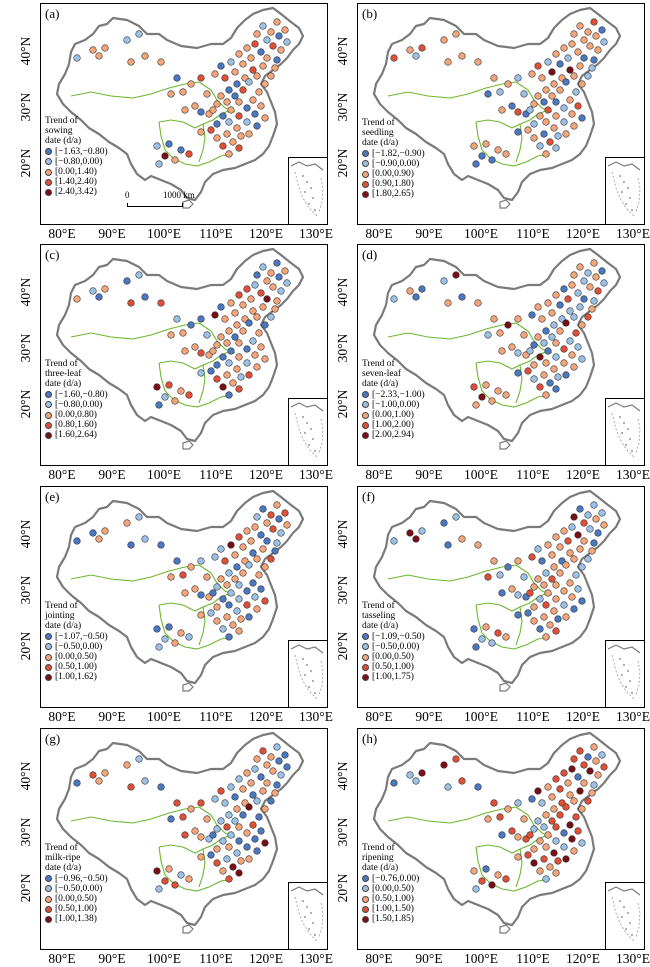 The height and width of the screenshot is (967, 650). What do you see at coordinates (76, 395) in the screenshot?
I see `legend-item: [−1.60,−0.80)` at bounding box center [76, 395].